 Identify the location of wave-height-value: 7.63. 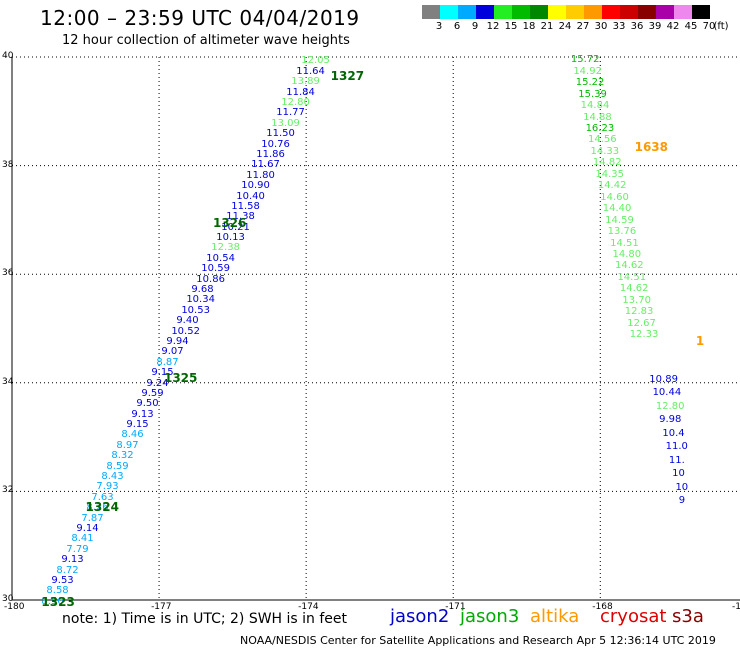
(102, 497).